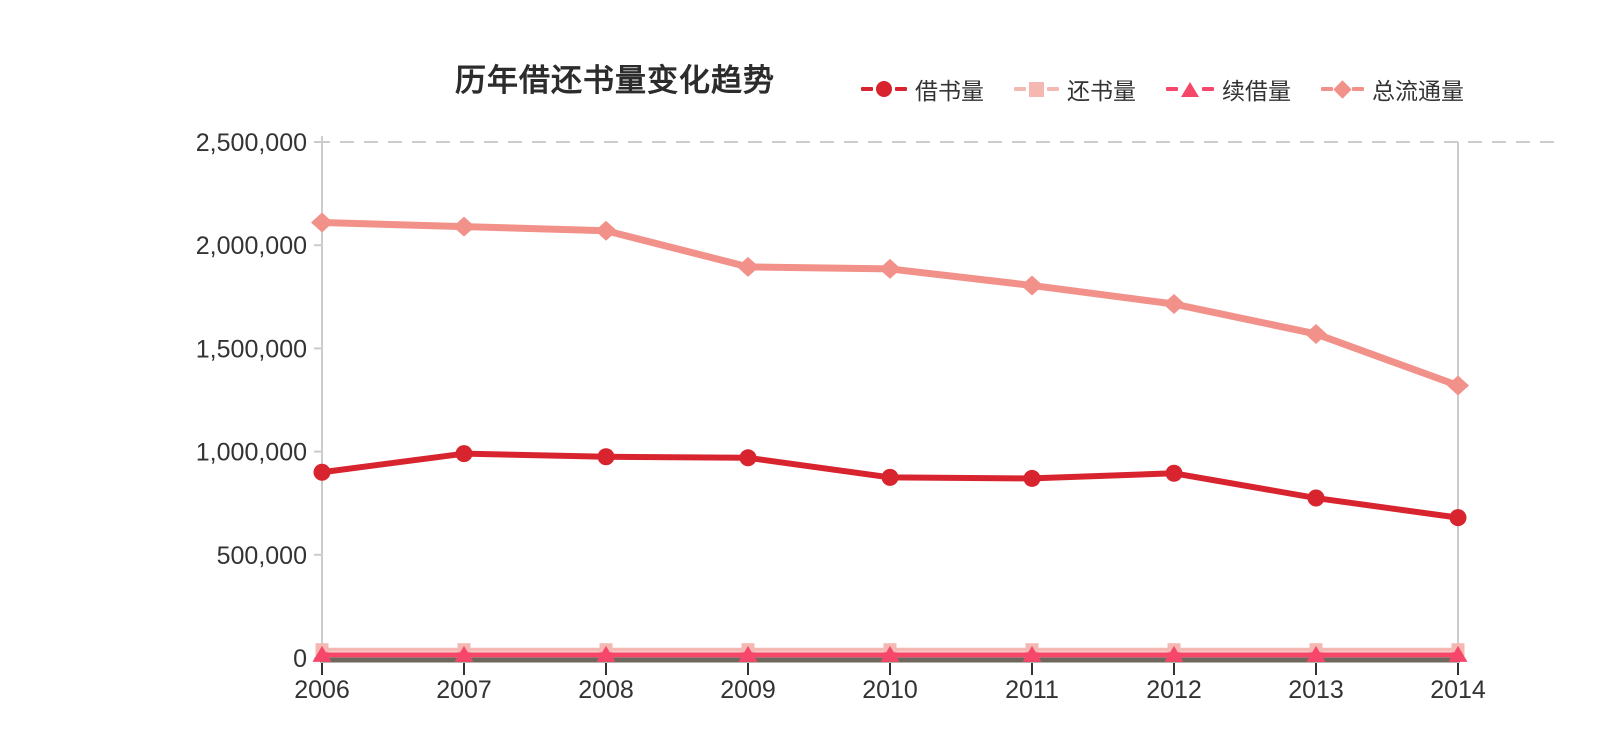 Image resolution: width=1618 pixels, height=756 pixels. What do you see at coordinates (615, 80) in the screenshot?
I see `chart-title: 历年借还书量变化趋势` at bounding box center [615, 80].